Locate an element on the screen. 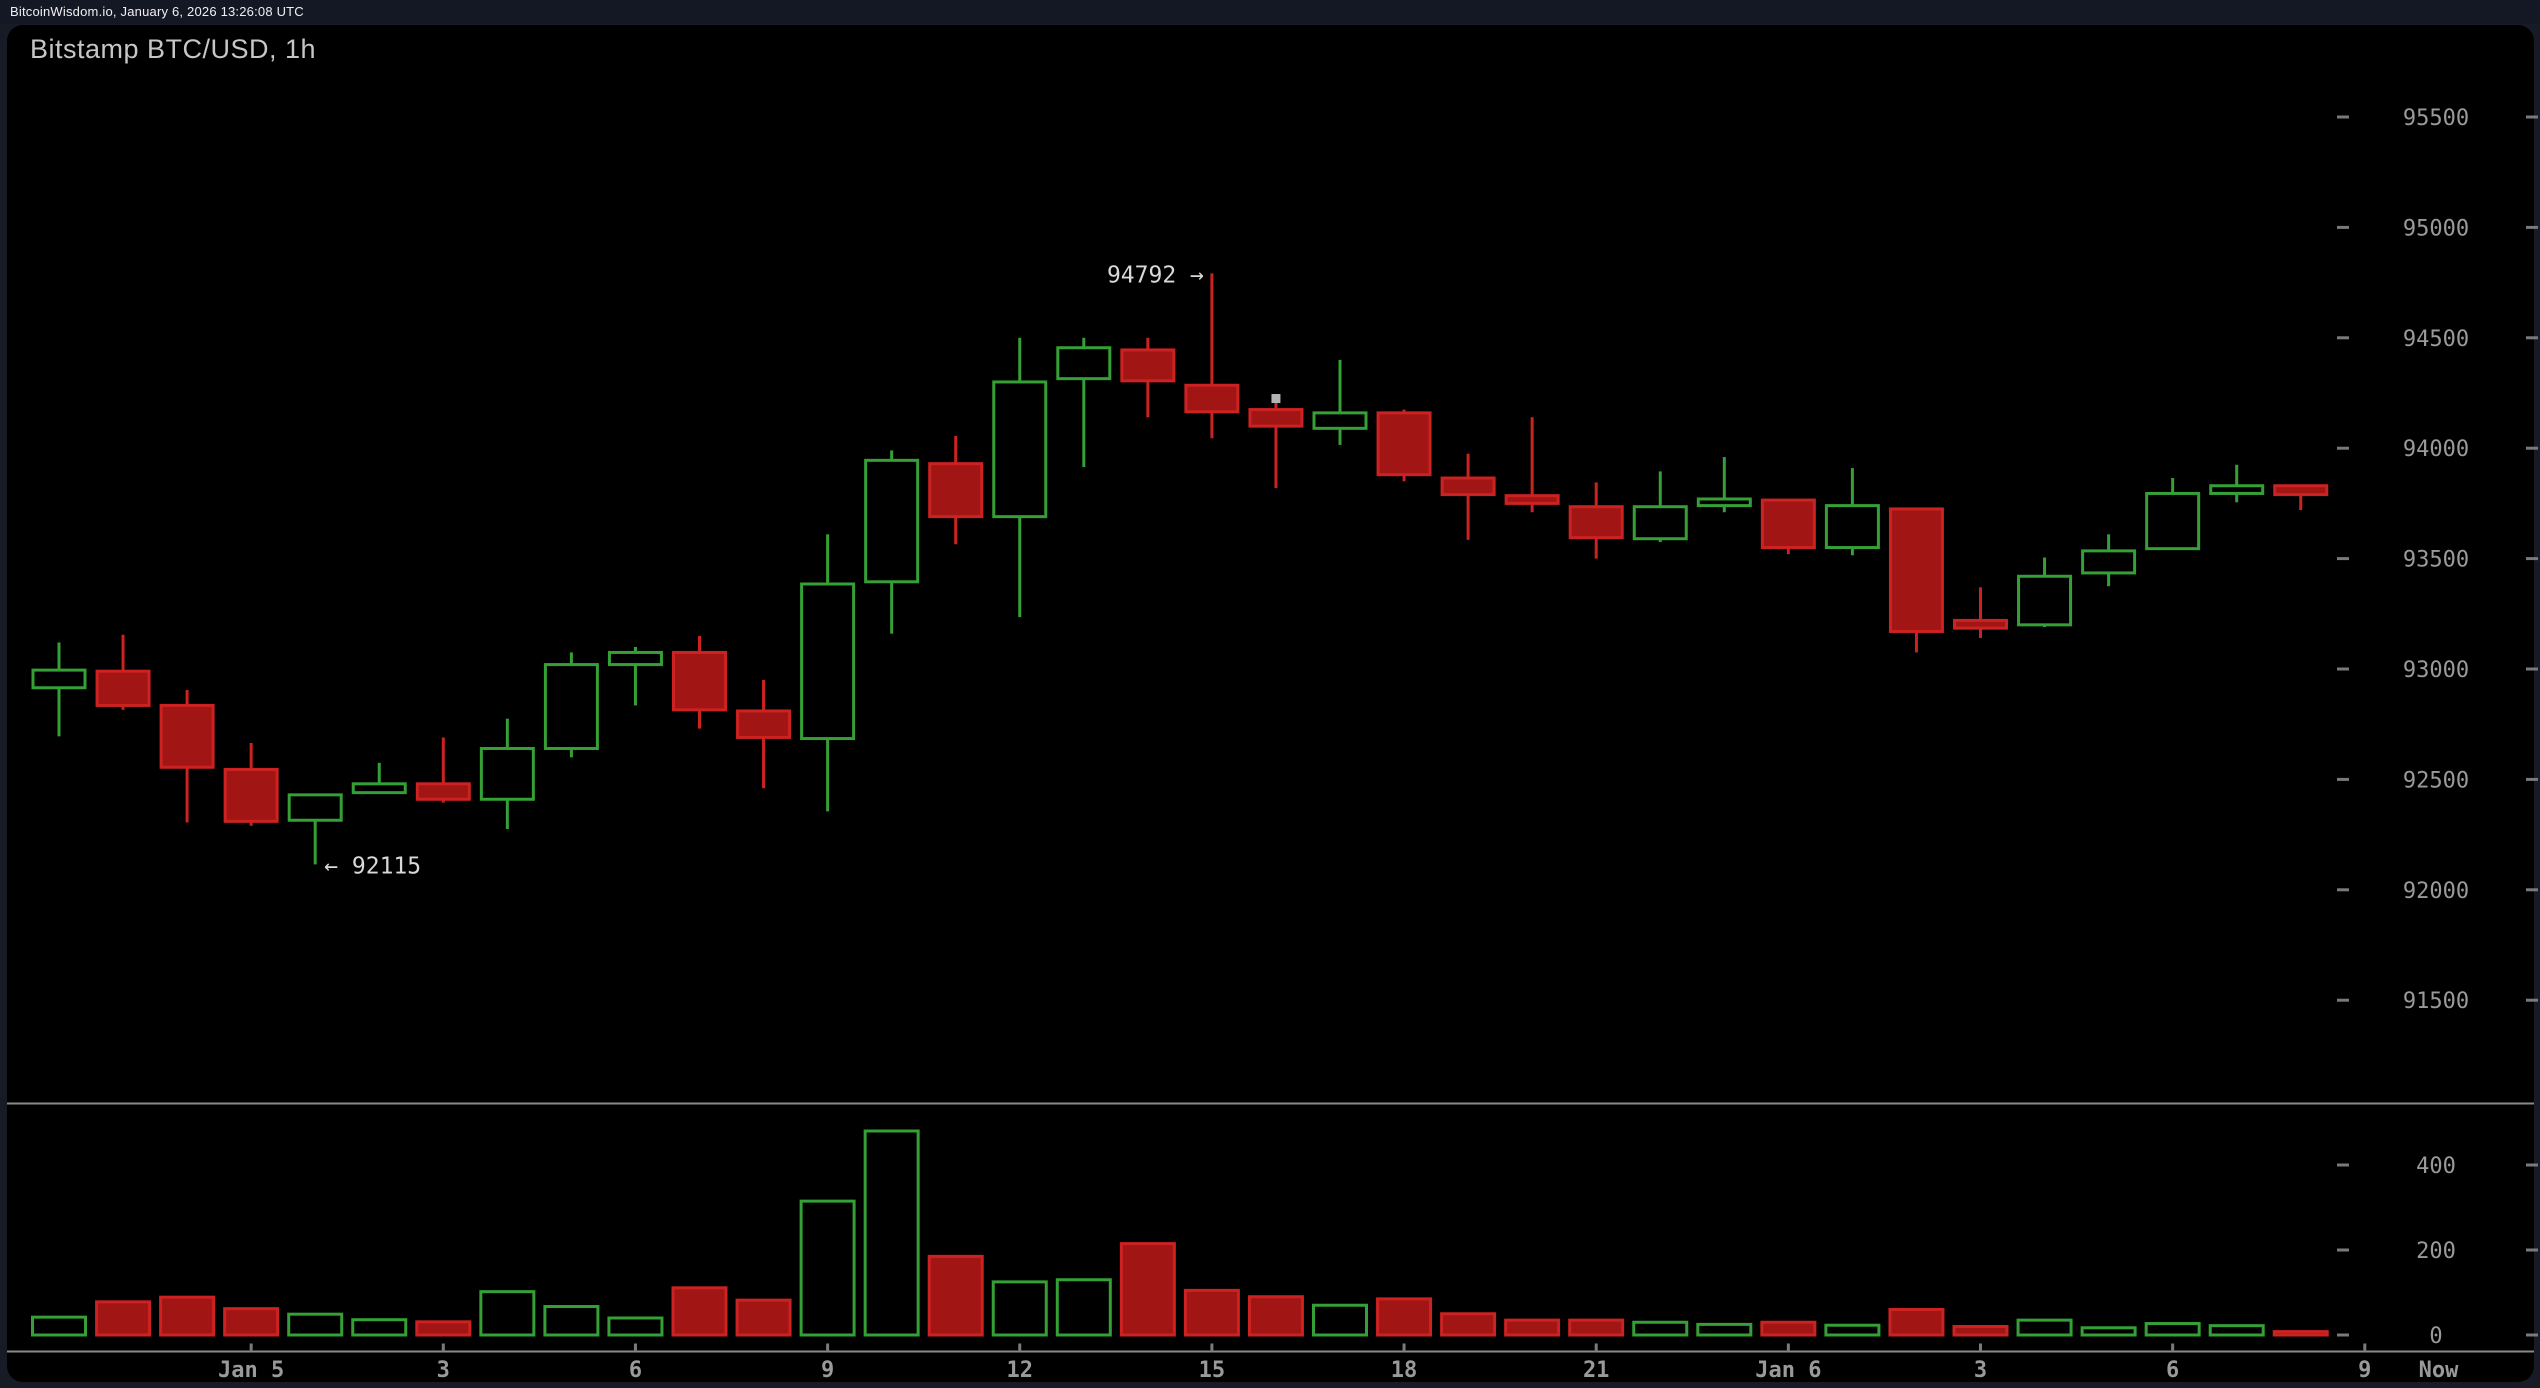 The width and height of the screenshot is (2540, 1388). price-tick-label: 93000 is located at coordinates (2436, 670).